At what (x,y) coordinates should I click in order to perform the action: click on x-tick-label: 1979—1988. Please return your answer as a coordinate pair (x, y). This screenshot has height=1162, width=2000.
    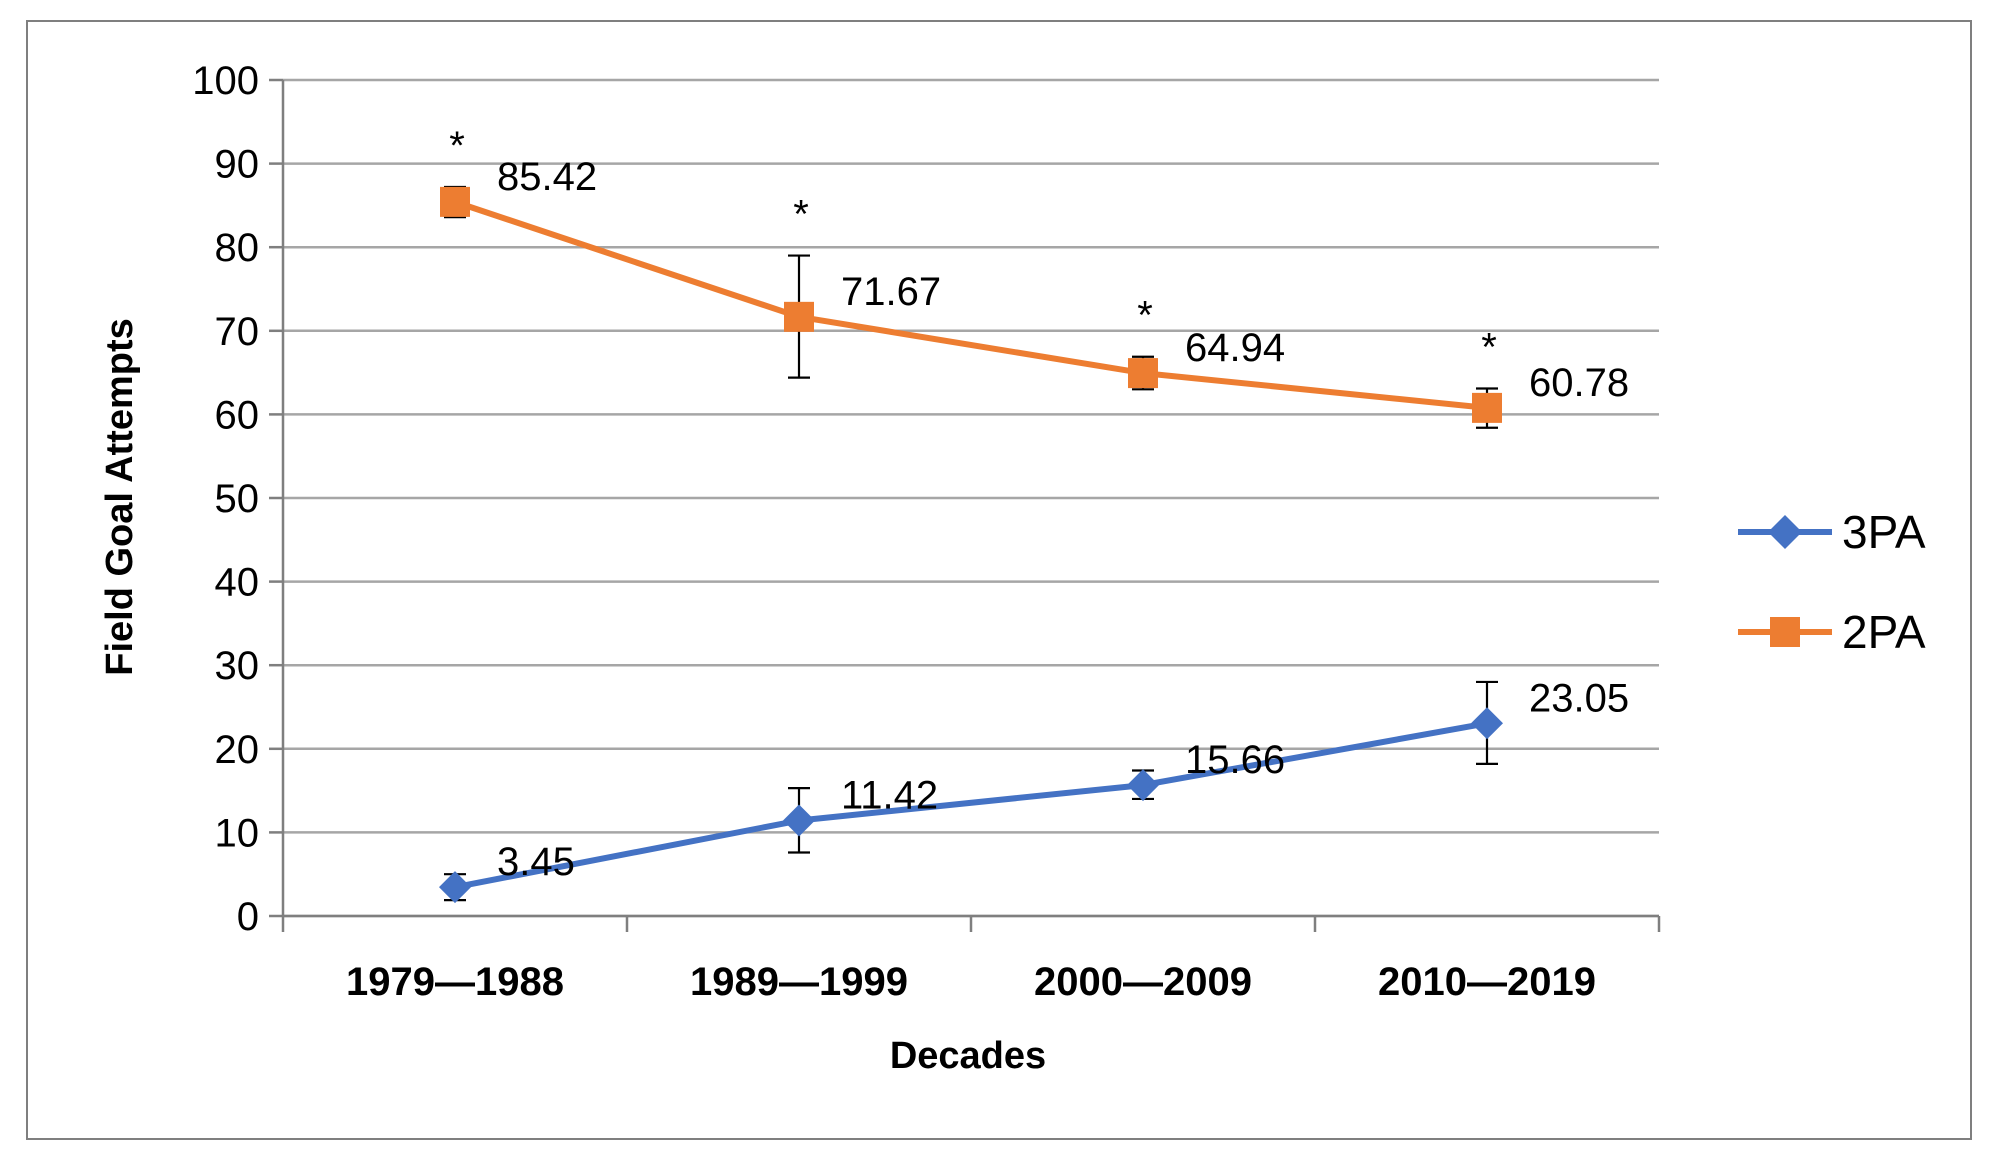
    Looking at the image, I should click on (455, 982).